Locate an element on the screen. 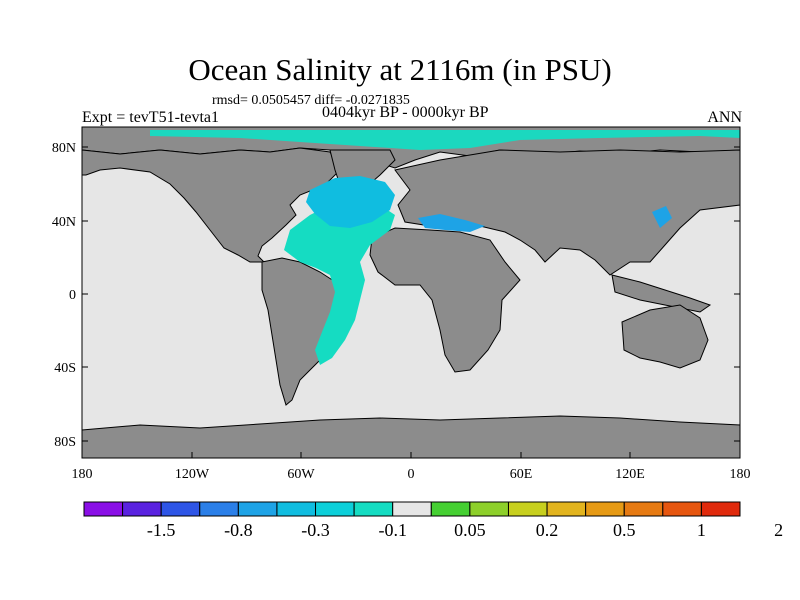 The height and width of the screenshot is (600, 800). south-america-land is located at coordinates (309, 331).